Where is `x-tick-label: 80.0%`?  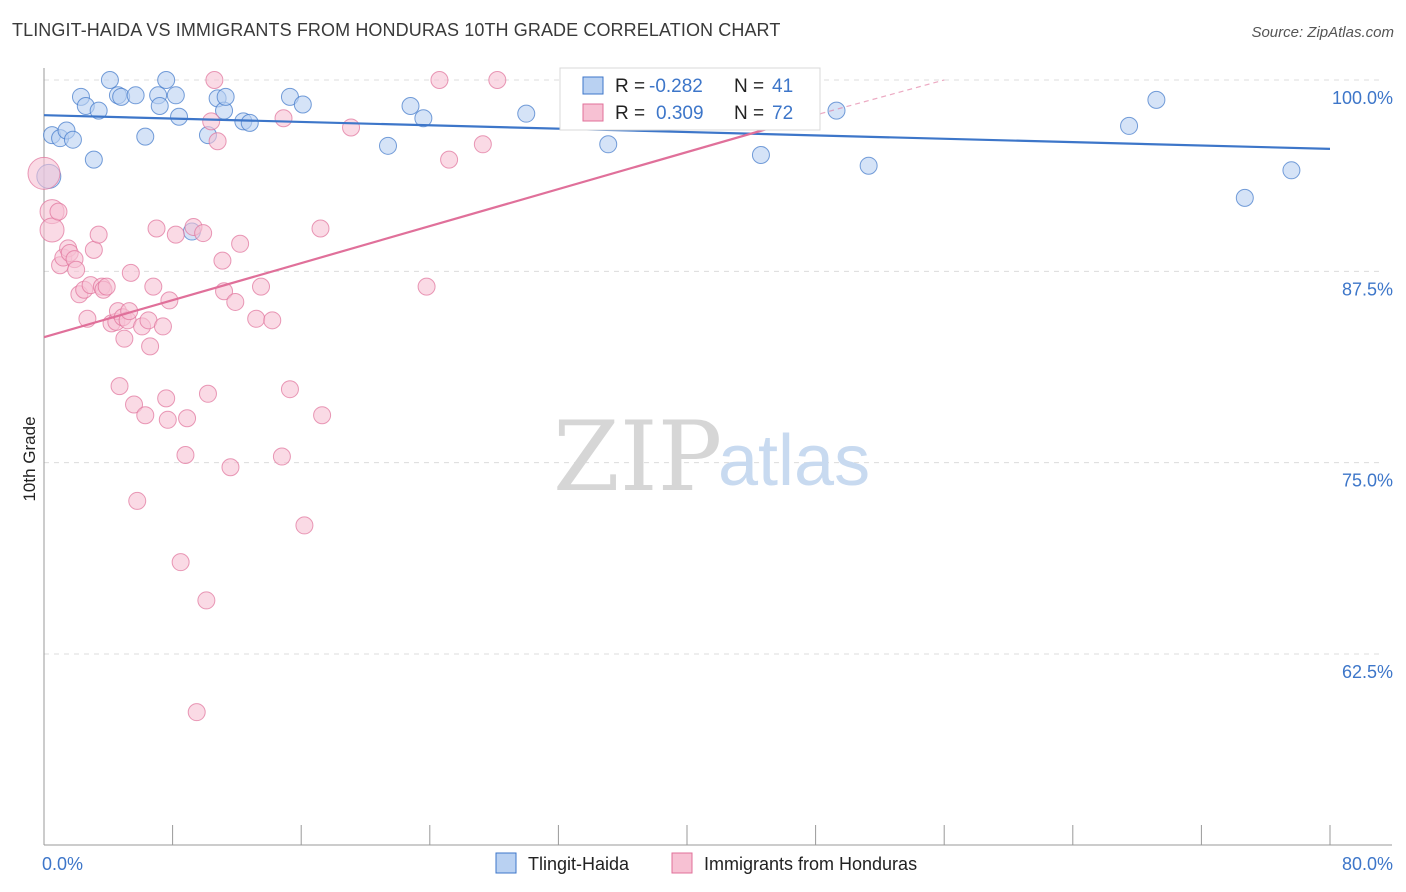
x-tick-label: 80.0% is located at coordinates (1367, 864).